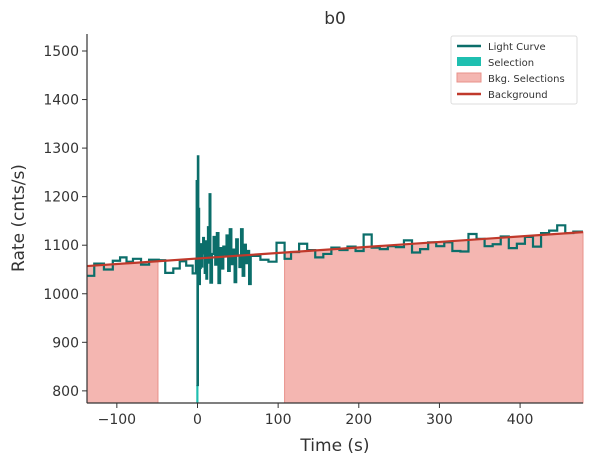 The height and width of the screenshot is (465, 592). I want to click on background-fit-line, so click(335, 249).